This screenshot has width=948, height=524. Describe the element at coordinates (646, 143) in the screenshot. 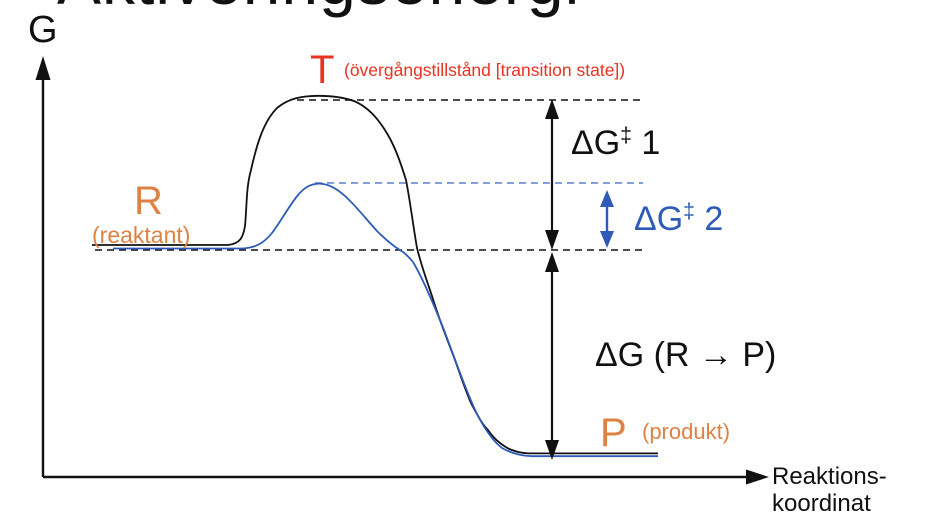

I see `delta-g1-number: 1` at that location.